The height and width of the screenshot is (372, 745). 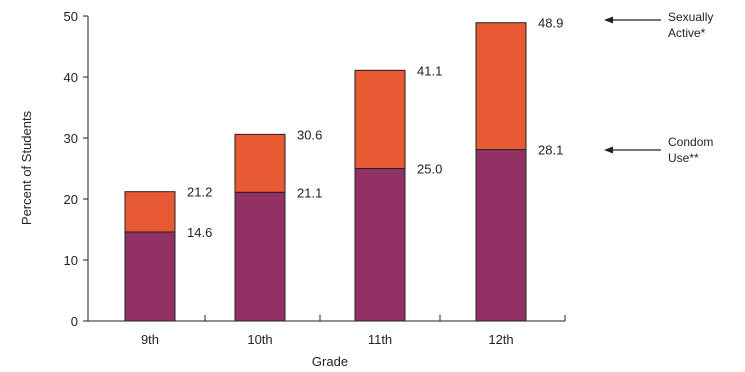 What do you see at coordinates (150, 339) in the screenshot?
I see `x-tick-label: 9th` at bounding box center [150, 339].